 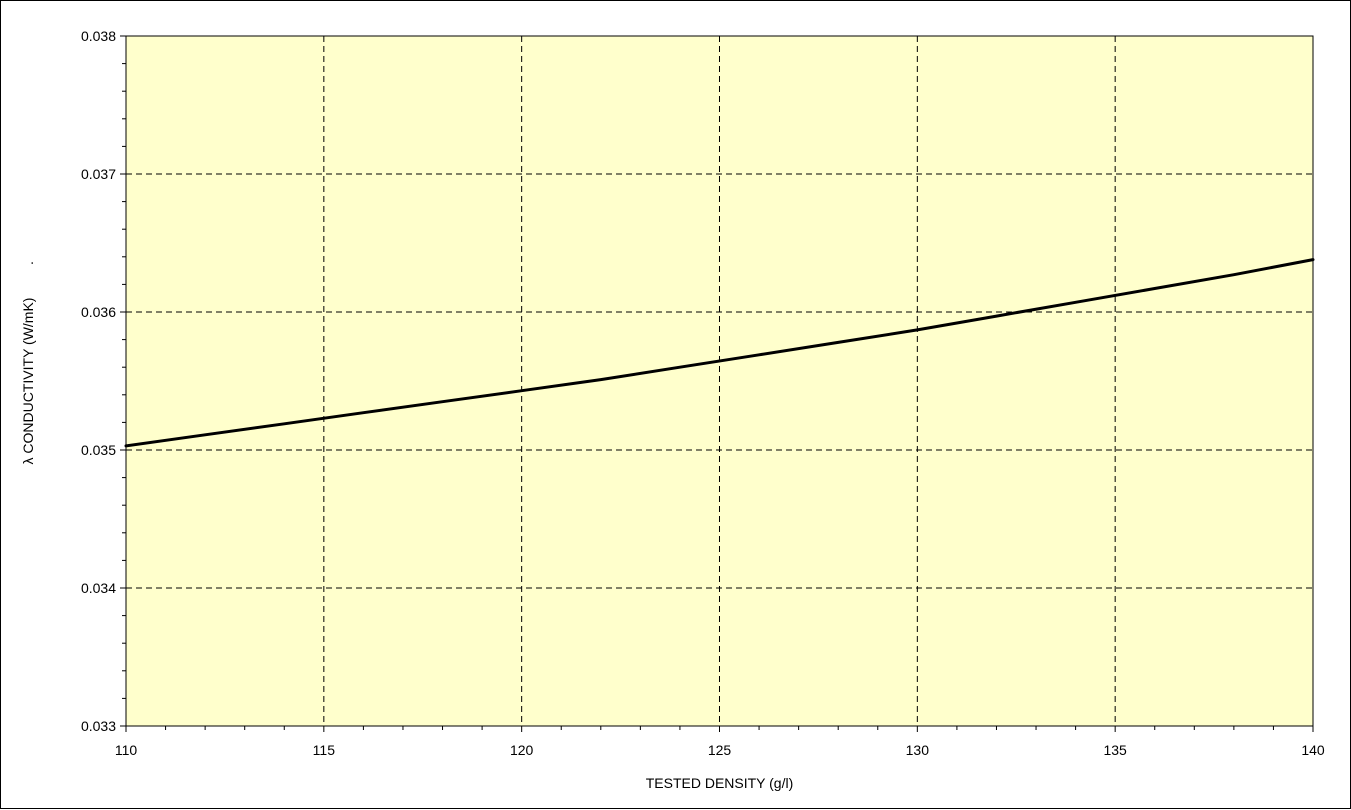 I want to click on x-tick-label: 140, so click(x=1313, y=750).